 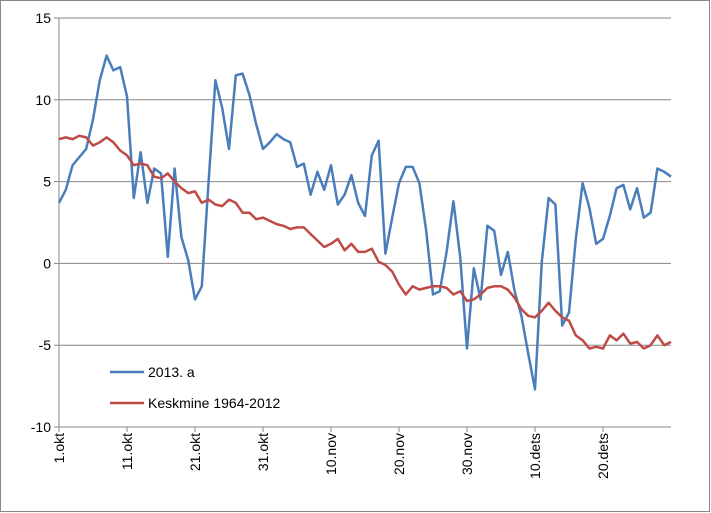 I want to click on x-tick-label: 20.nov, so click(x=399, y=454).